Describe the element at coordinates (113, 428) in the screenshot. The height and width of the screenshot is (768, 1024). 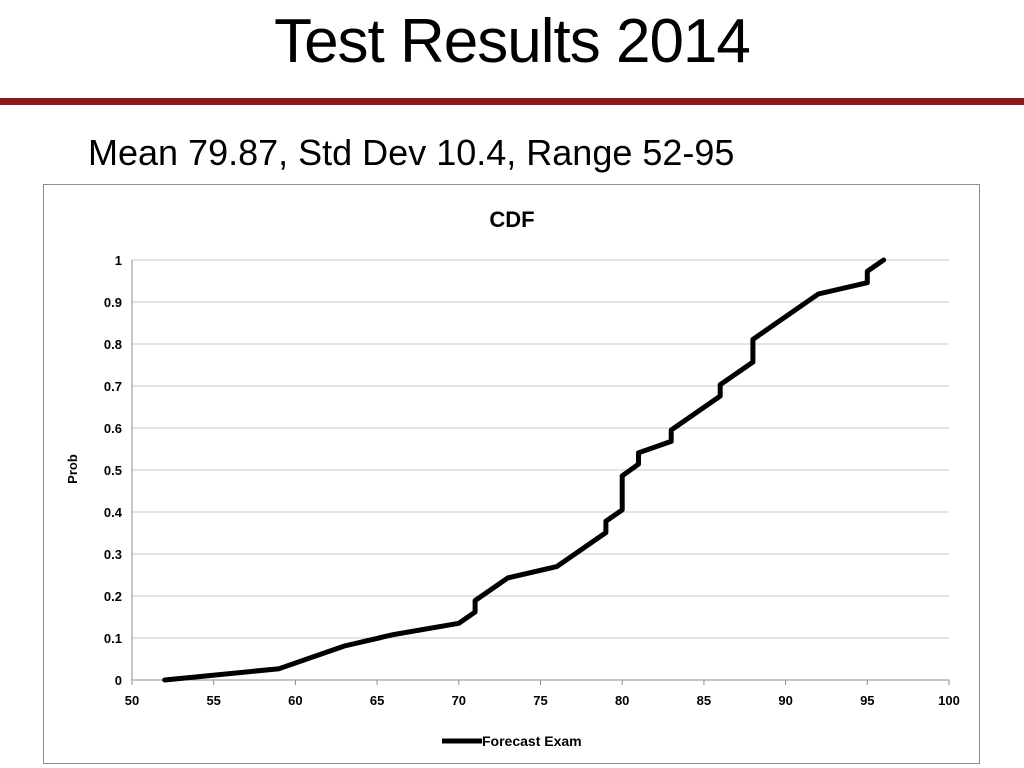
I see `y-tick-label: 0.6` at that location.